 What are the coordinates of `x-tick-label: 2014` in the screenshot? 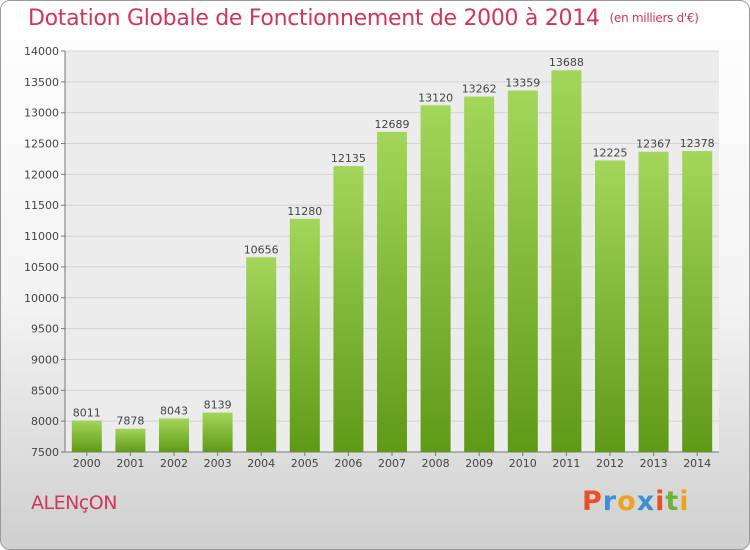 It's located at (697, 463).